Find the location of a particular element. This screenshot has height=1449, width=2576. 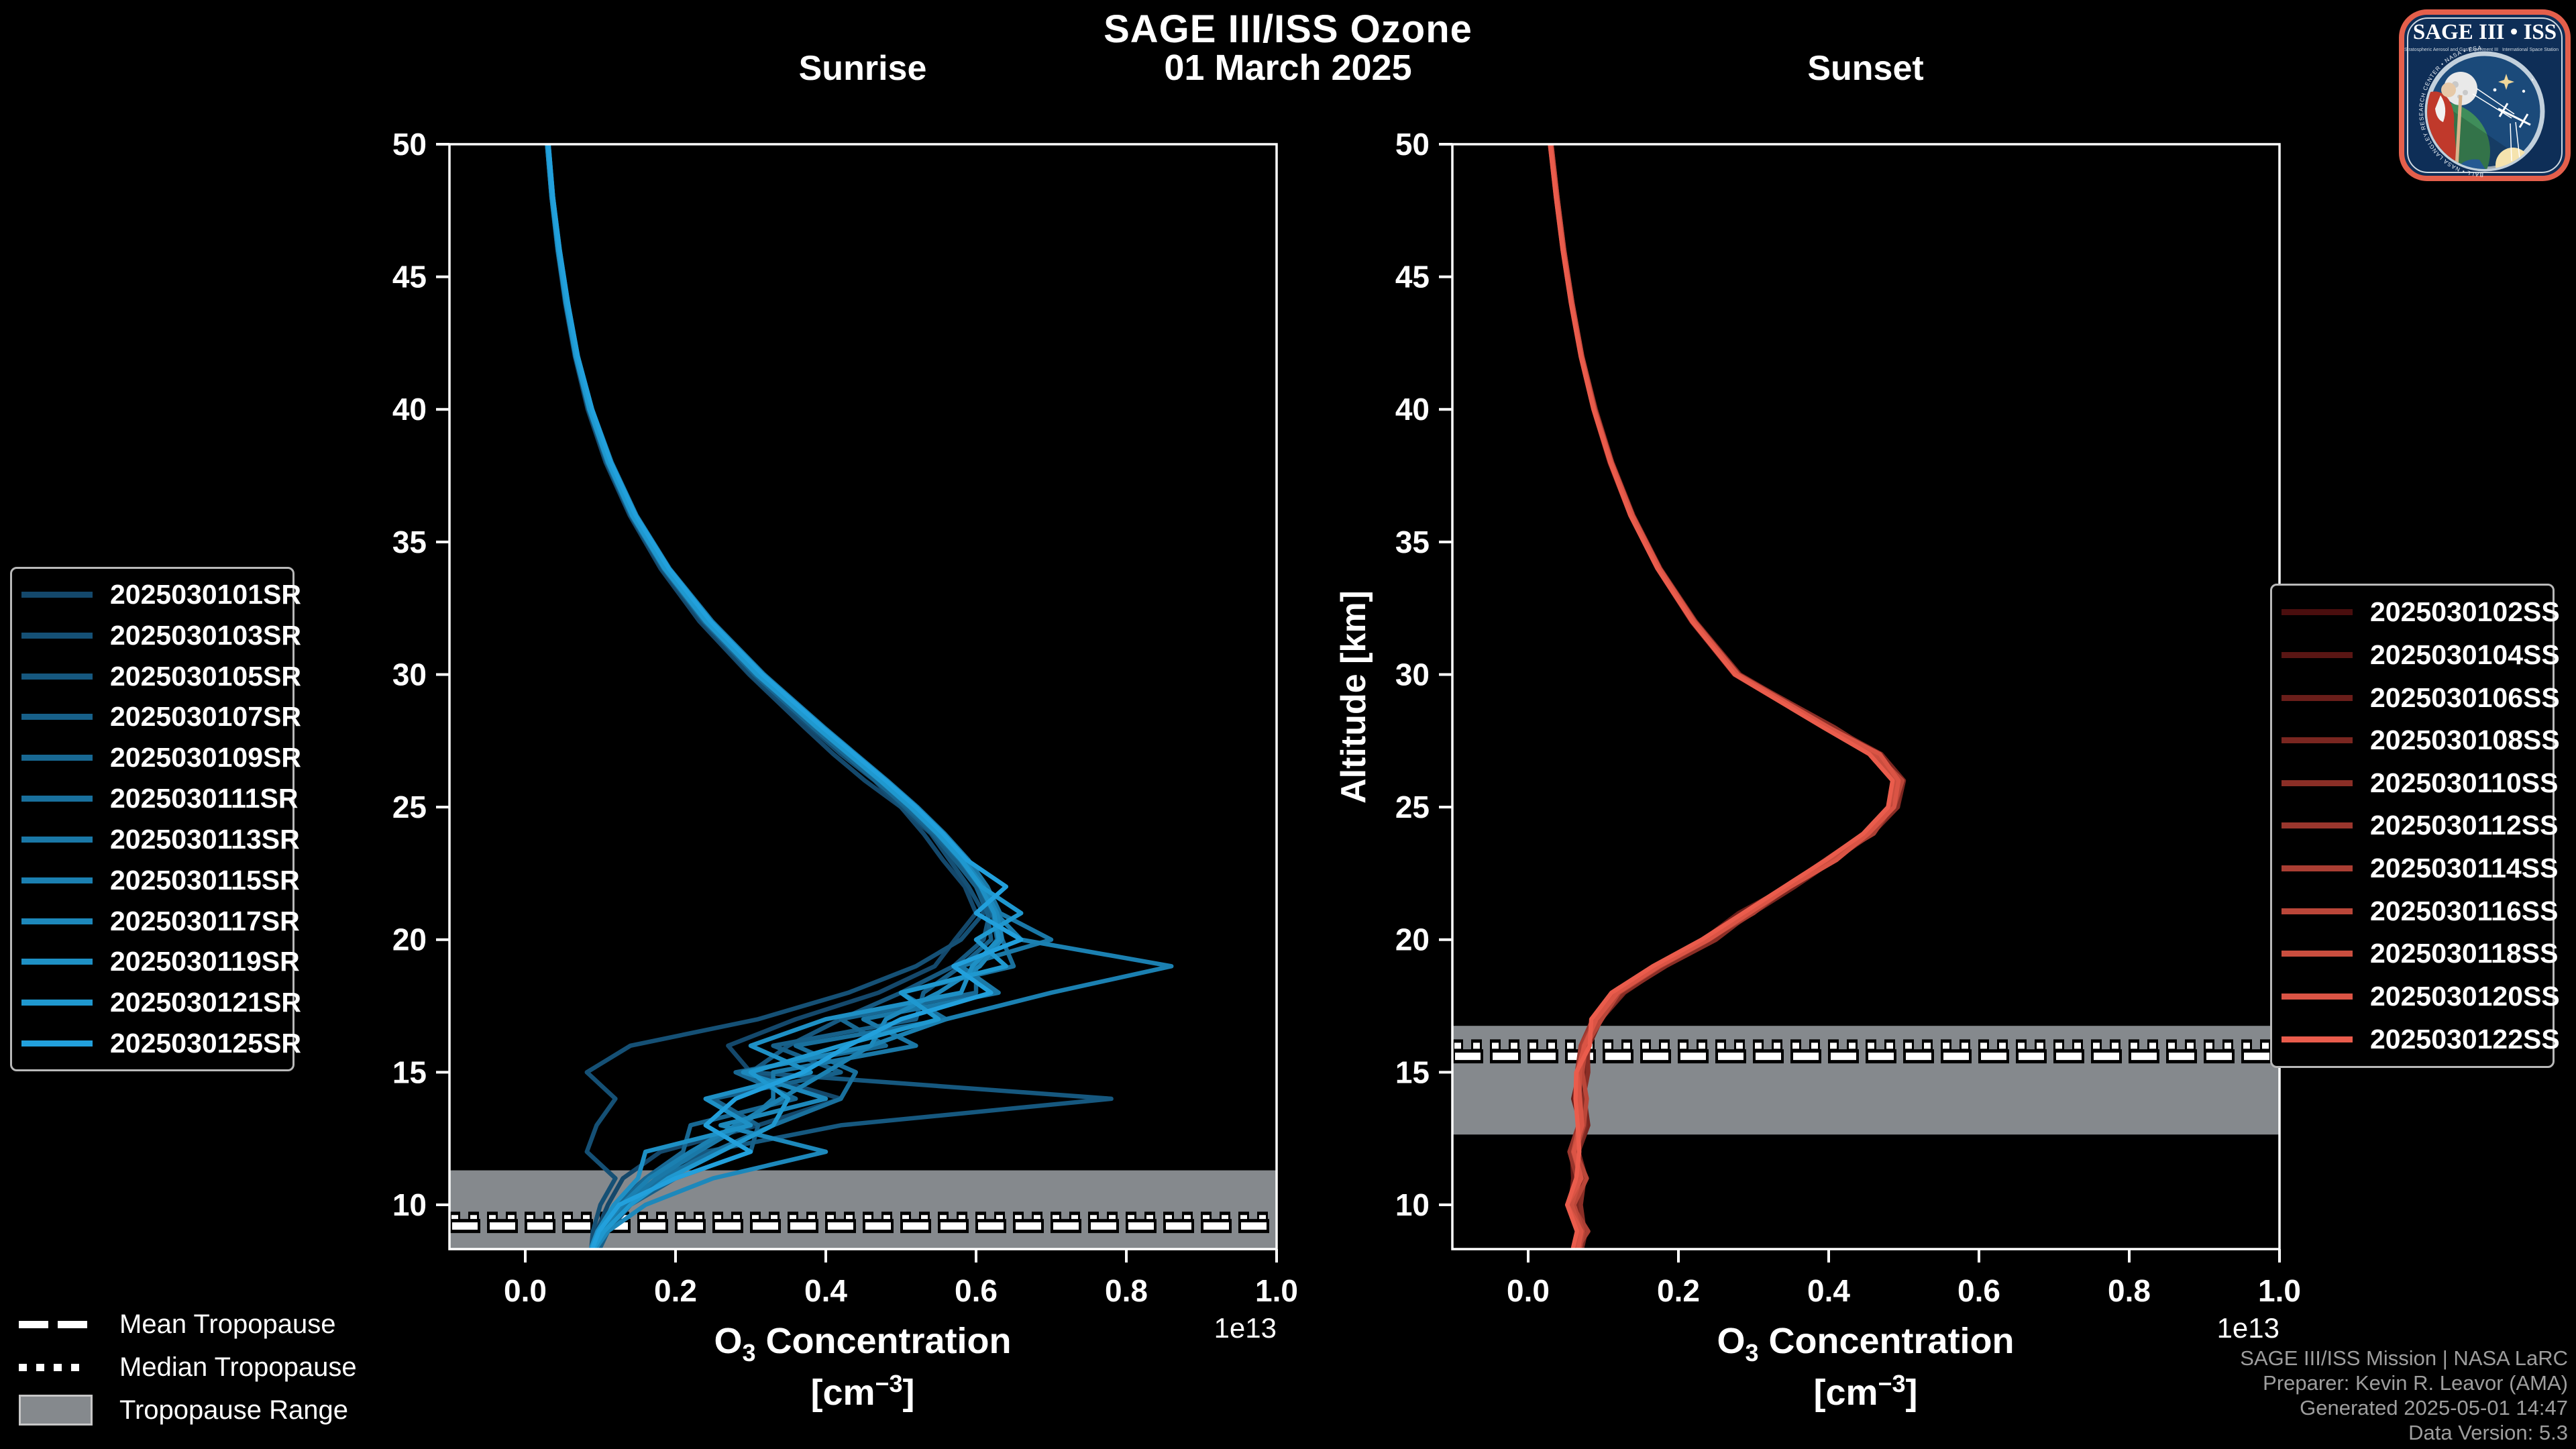

legend-item-2025030105SR: 2025030105SR is located at coordinates (161, 676).